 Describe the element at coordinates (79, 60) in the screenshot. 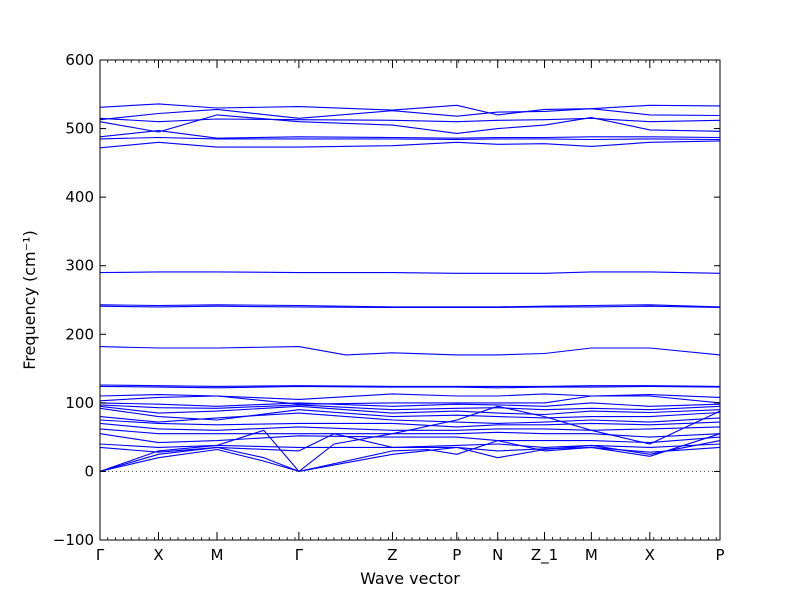

I see `y-tick-label: 600` at that location.